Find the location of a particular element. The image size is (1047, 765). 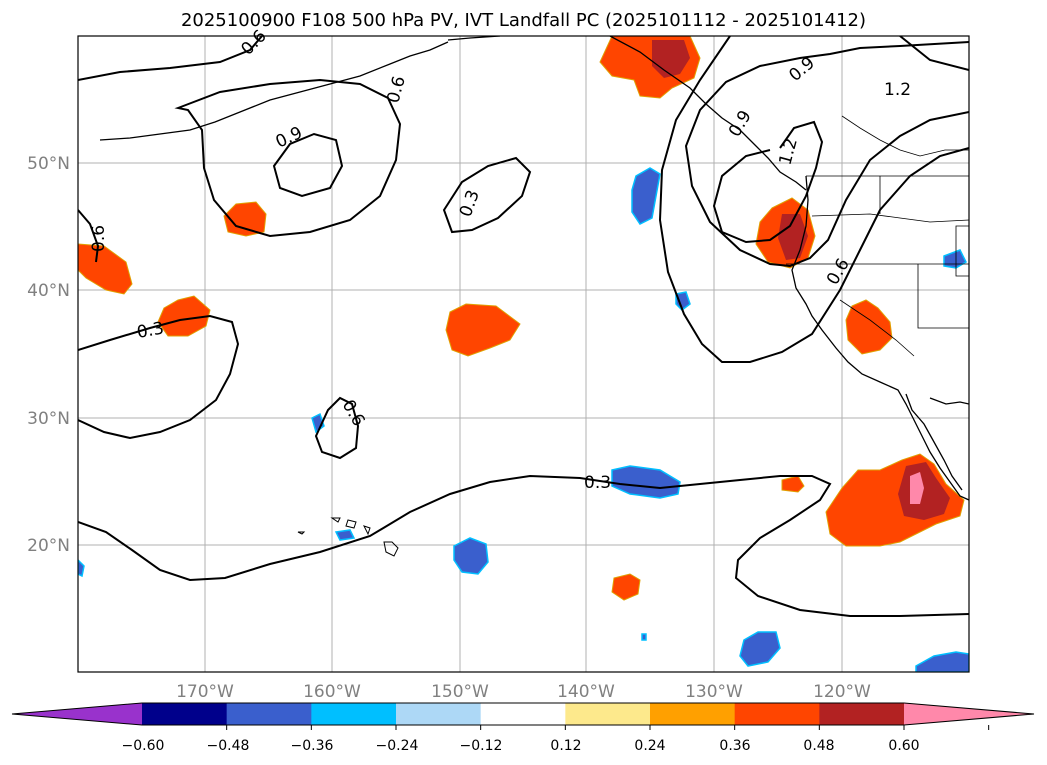

contour-top-arc is located at coordinates (170, 58).